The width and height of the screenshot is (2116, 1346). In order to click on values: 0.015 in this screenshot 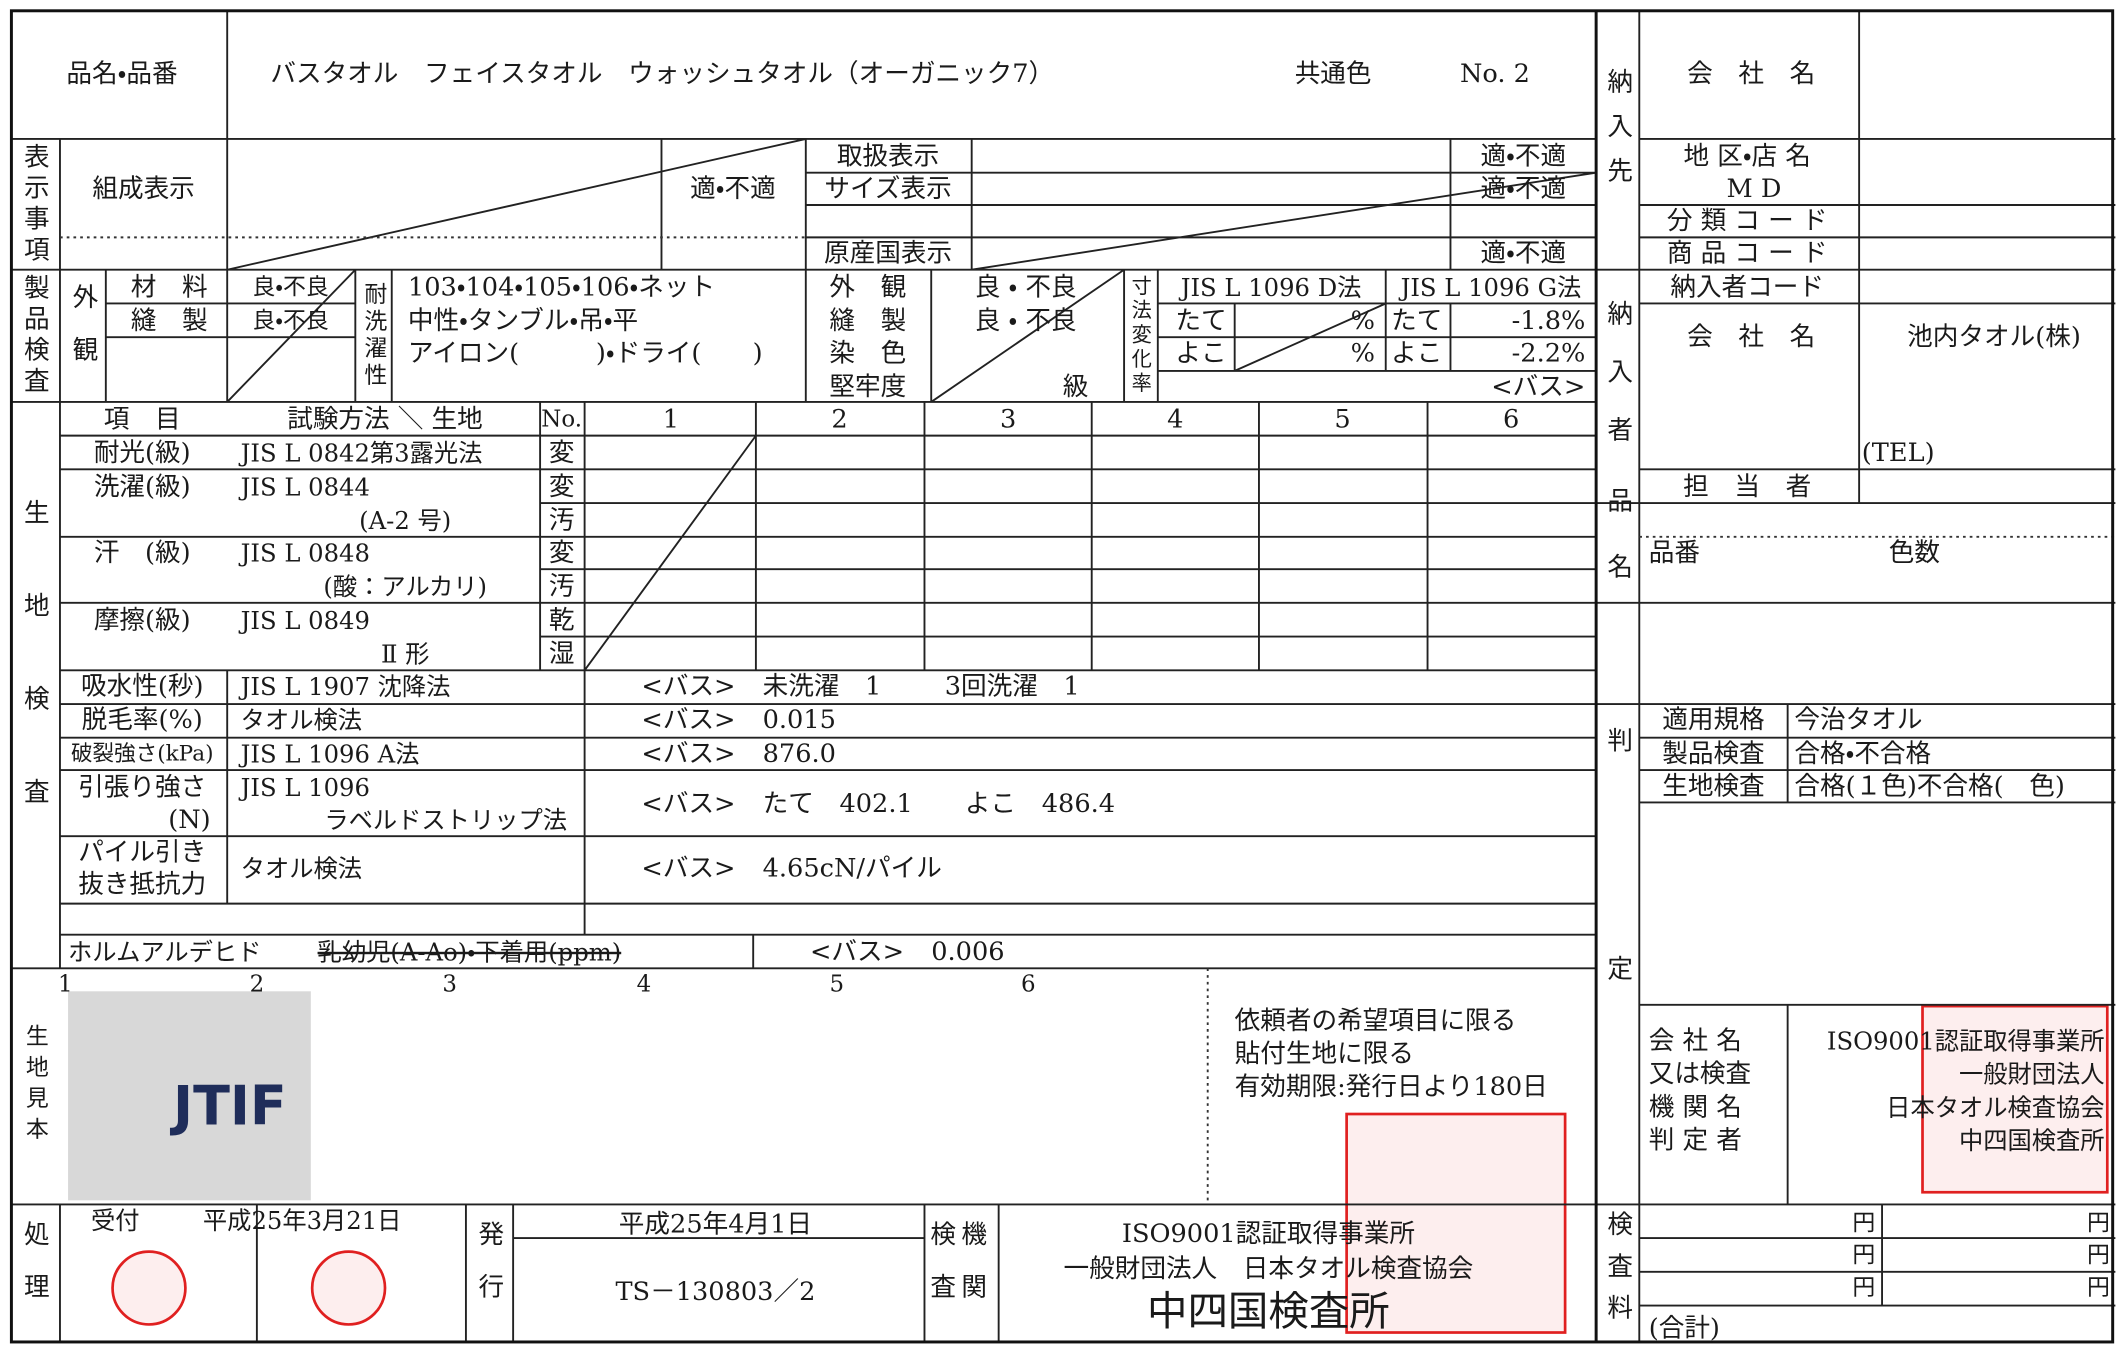, I will do `click(799, 720)`.